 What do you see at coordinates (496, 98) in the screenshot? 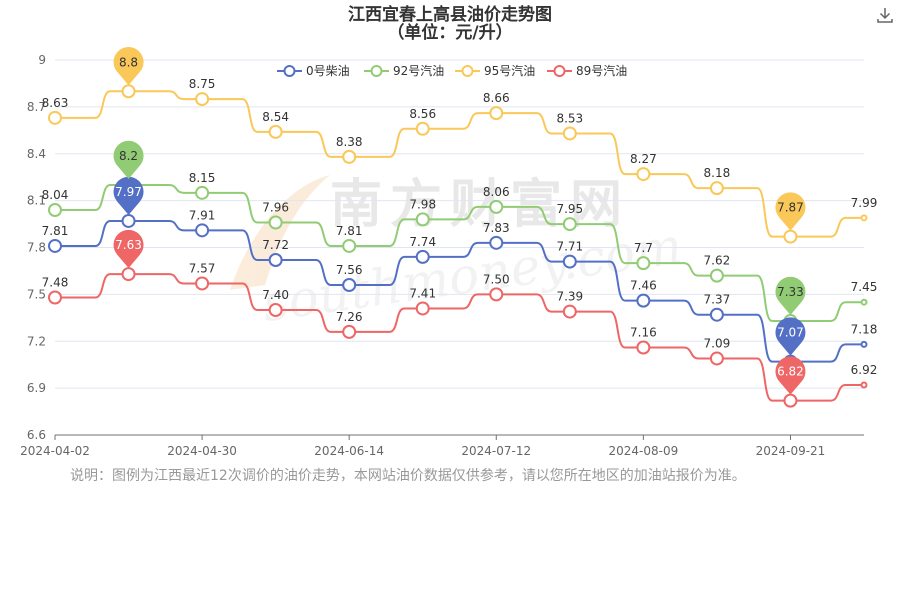
I see `data-label: 8.66` at bounding box center [496, 98].